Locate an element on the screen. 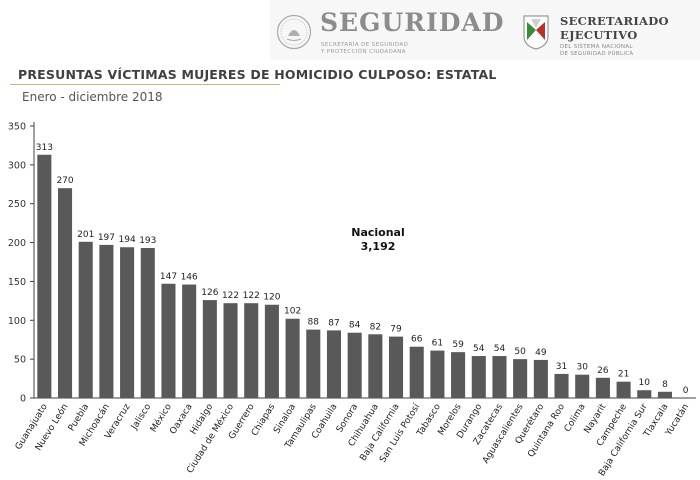  bar-value-label: 66 is located at coordinates (417, 340).